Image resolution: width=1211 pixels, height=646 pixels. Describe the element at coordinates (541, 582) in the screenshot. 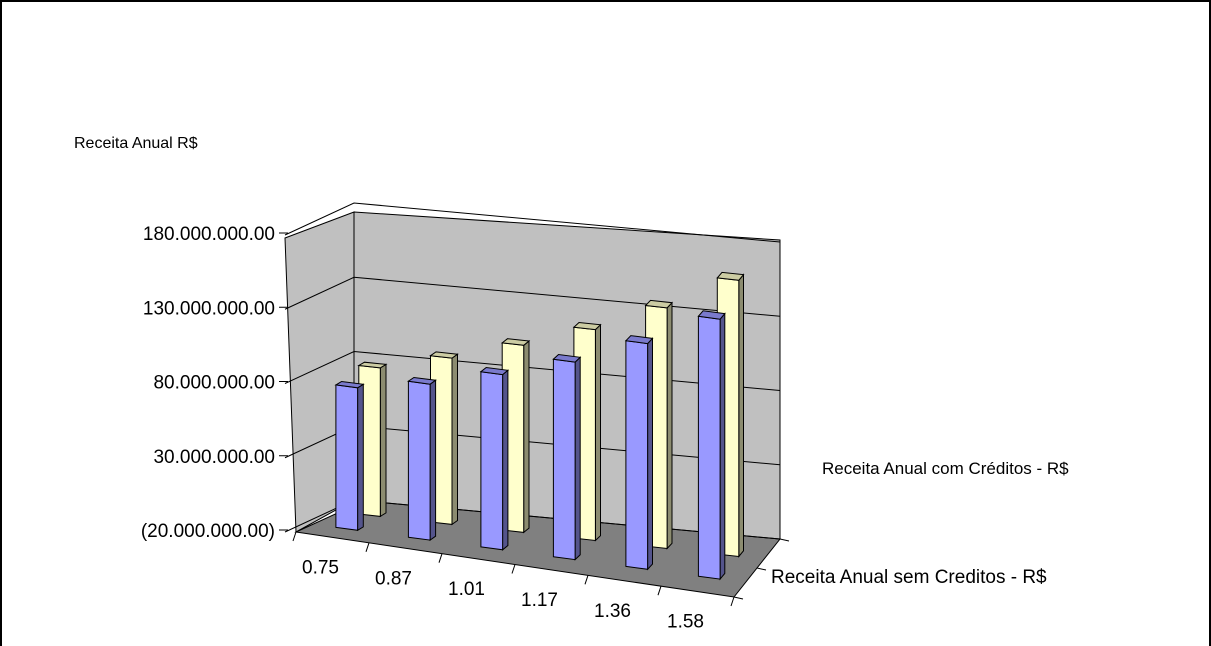

I see `x-axis-ticks: 0.75 0.87 1.01 1.17 1.36 1.58` at that location.